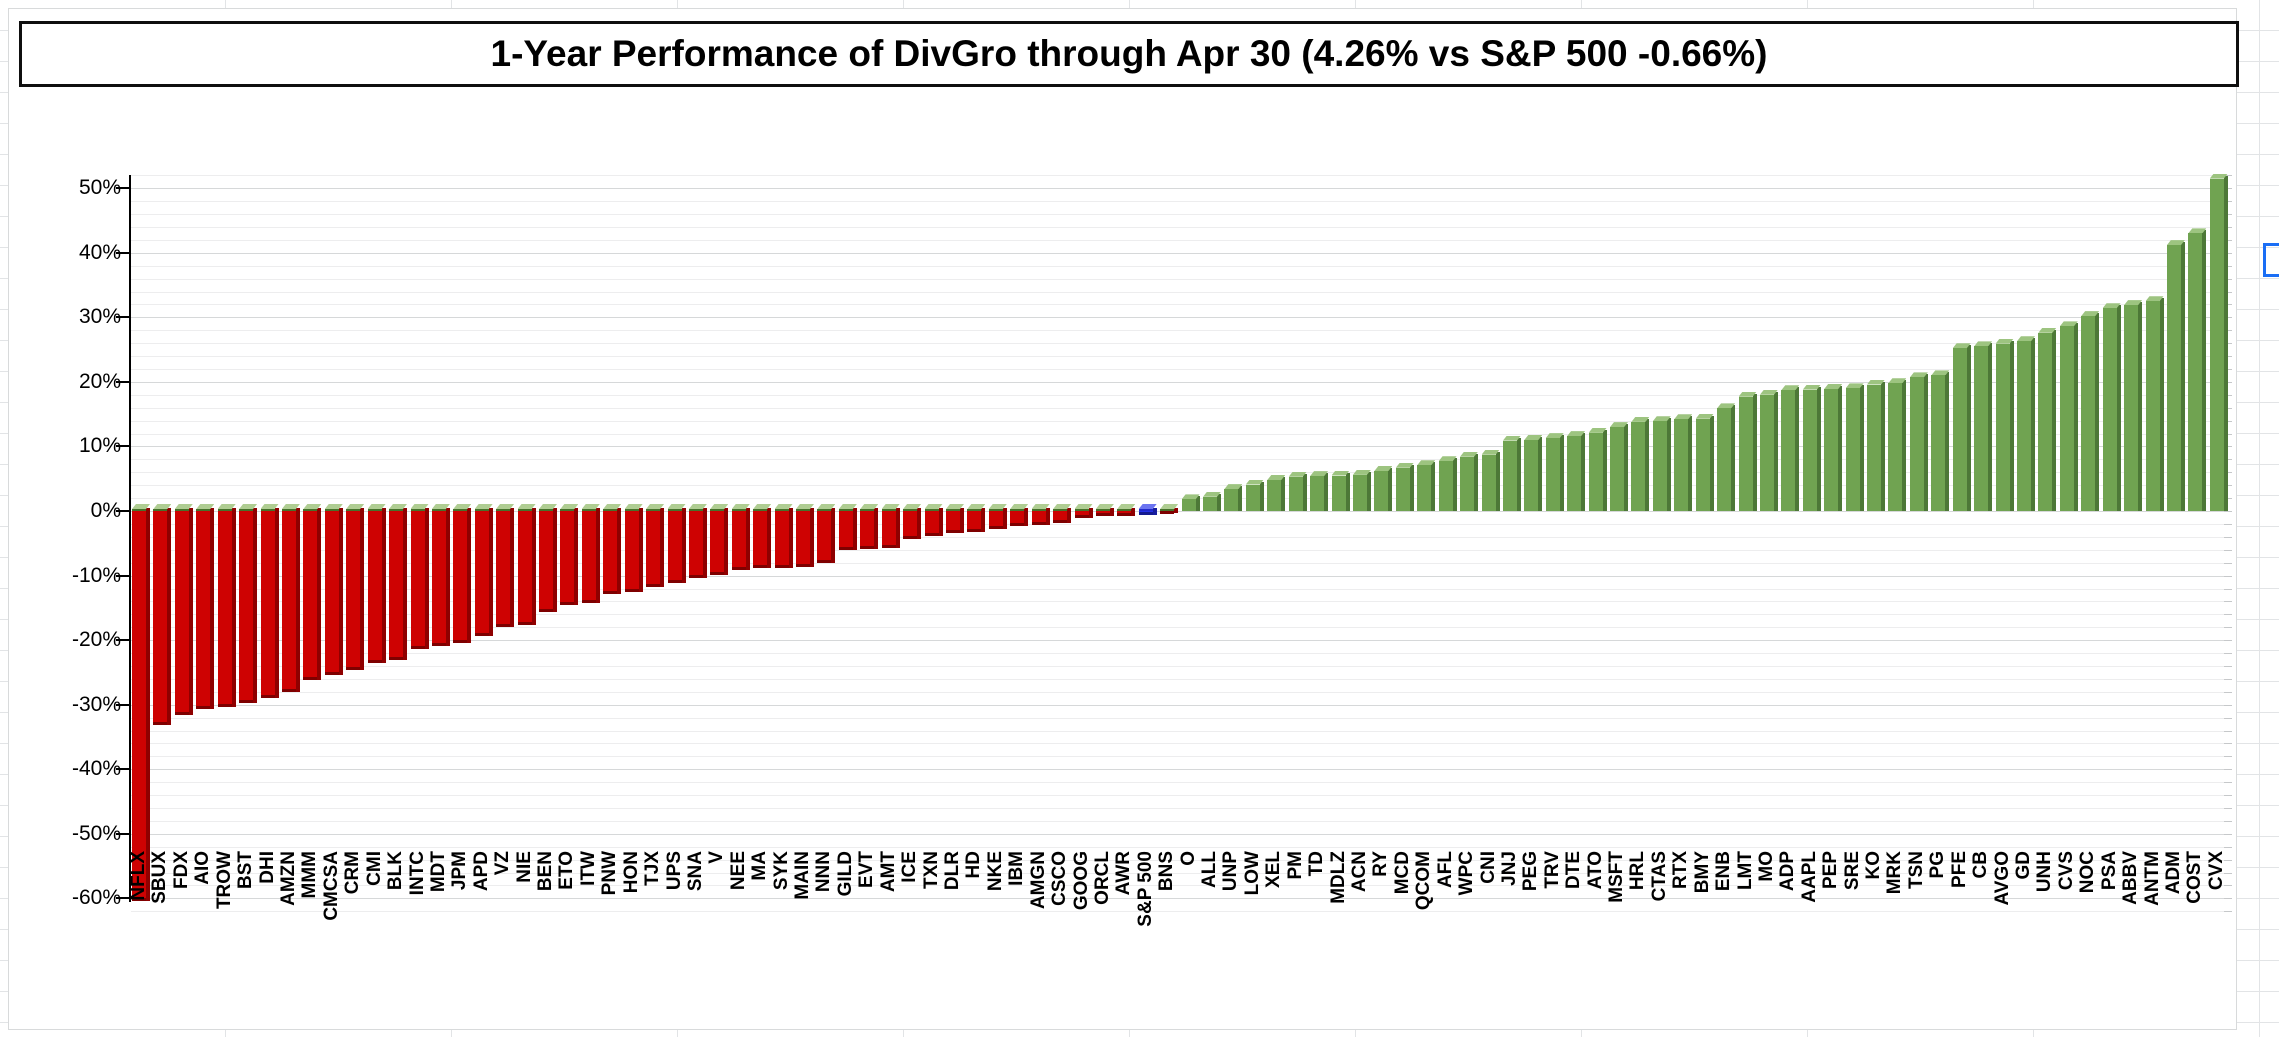 The height and width of the screenshot is (1037, 2279). Describe the element at coordinates (353, 590) in the screenshot. I see `bar-CRM` at that location.